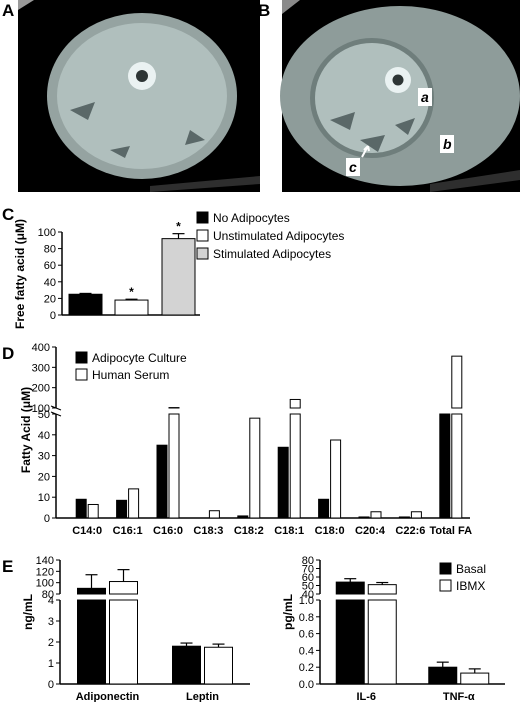 This screenshot has height=702, width=520. What do you see at coordinates (208, 531) in the screenshot?
I see `x-tick-label: C18:3` at bounding box center [208, 531].